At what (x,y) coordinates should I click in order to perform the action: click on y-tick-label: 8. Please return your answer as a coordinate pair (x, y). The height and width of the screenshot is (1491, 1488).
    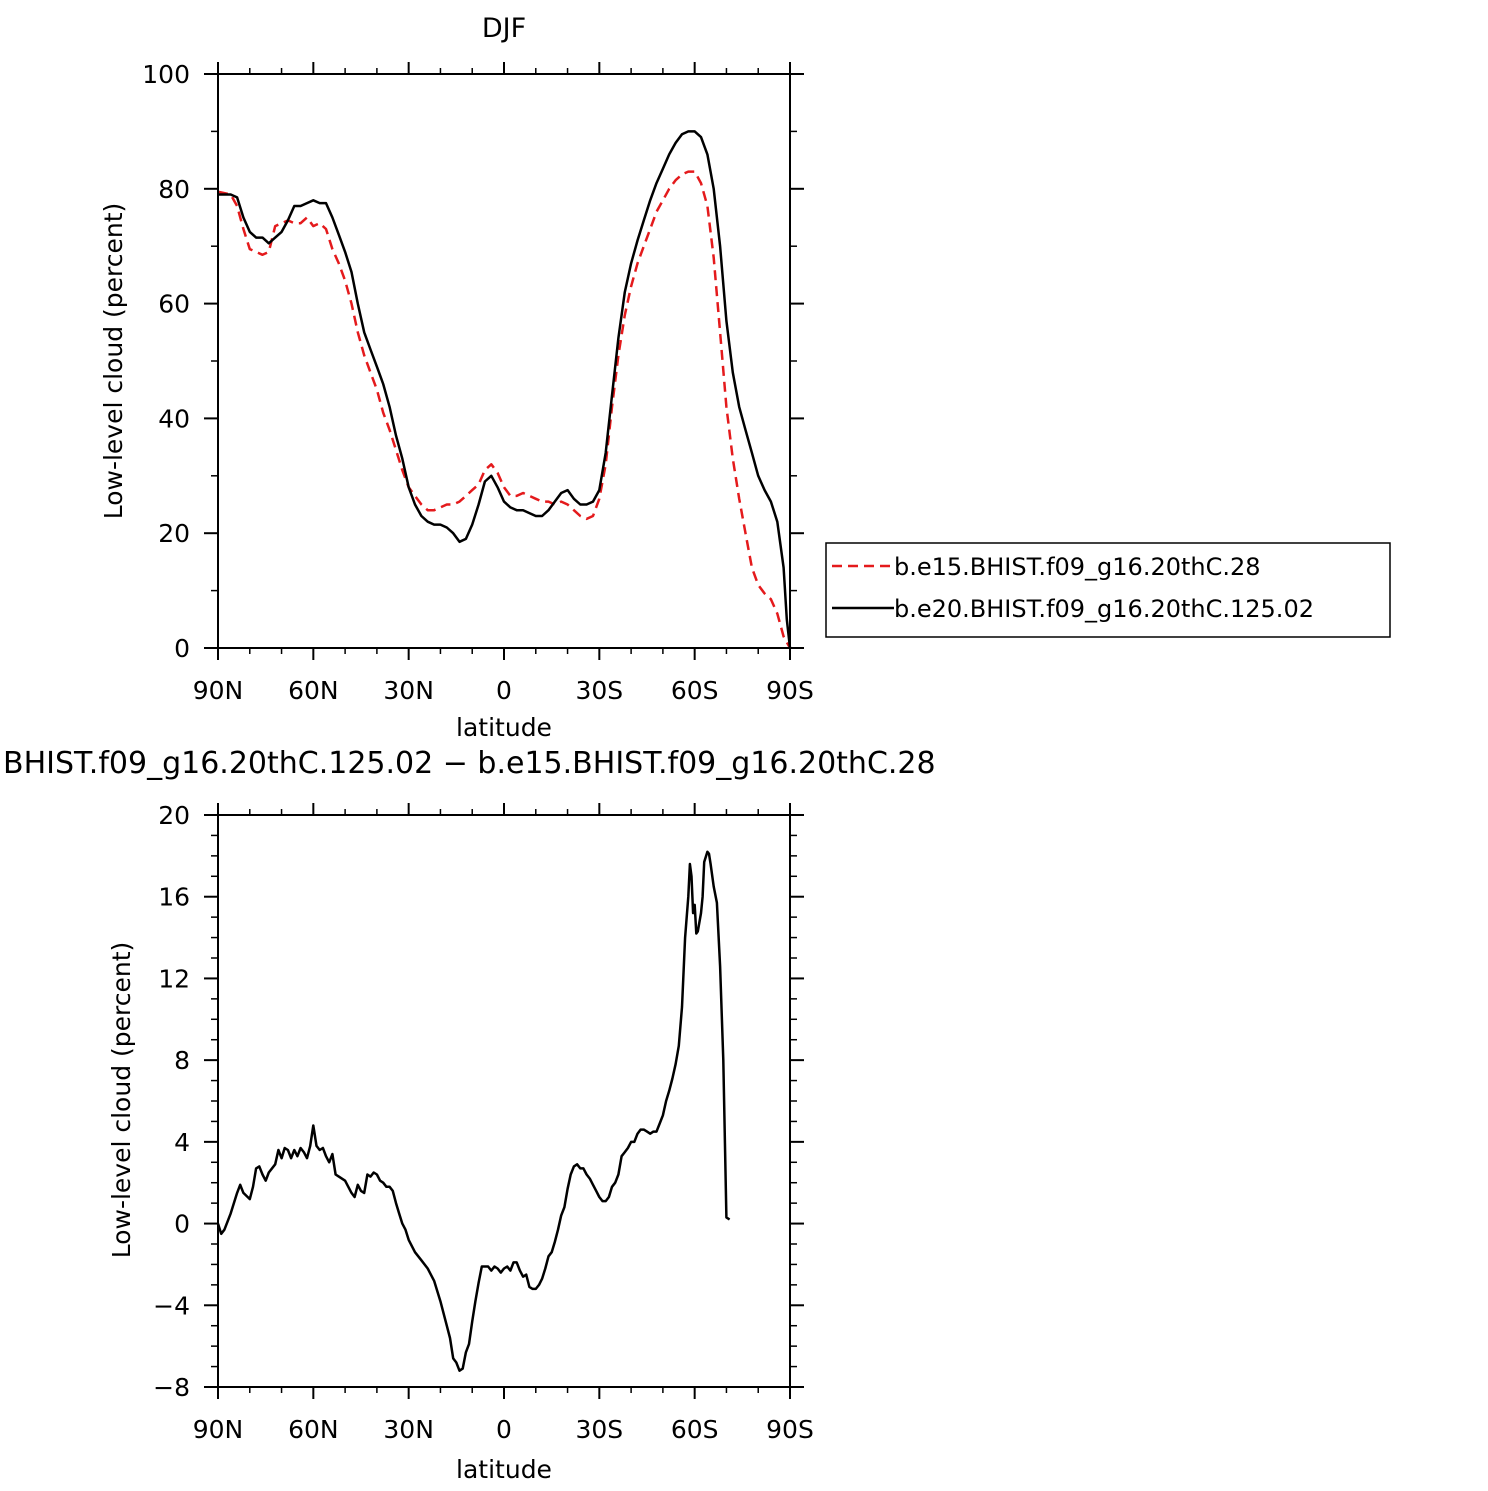
    Looking at the image, I should click on (182, 1060).